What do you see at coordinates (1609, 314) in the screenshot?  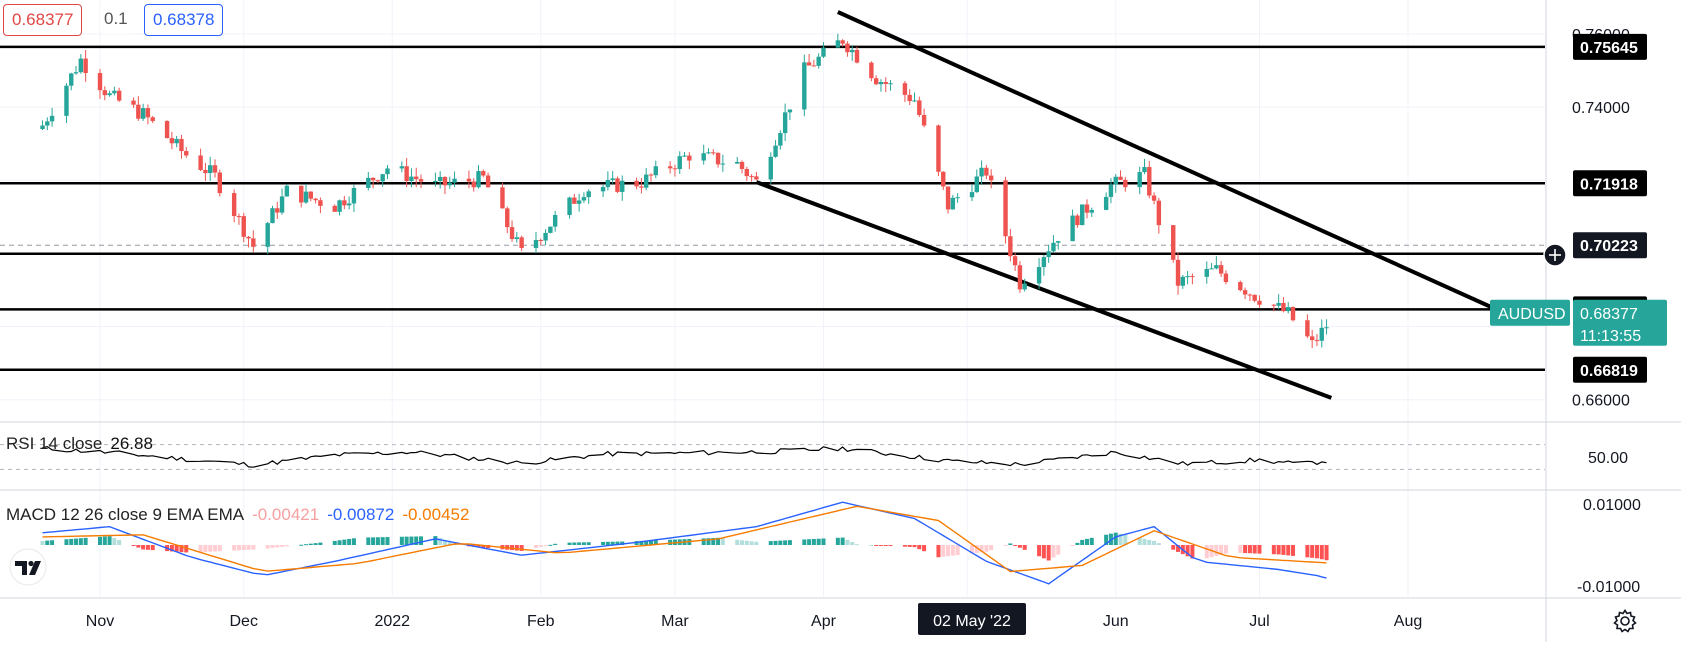 I see `last-price-label: 0.68377` at bounding box center [1609, 314].